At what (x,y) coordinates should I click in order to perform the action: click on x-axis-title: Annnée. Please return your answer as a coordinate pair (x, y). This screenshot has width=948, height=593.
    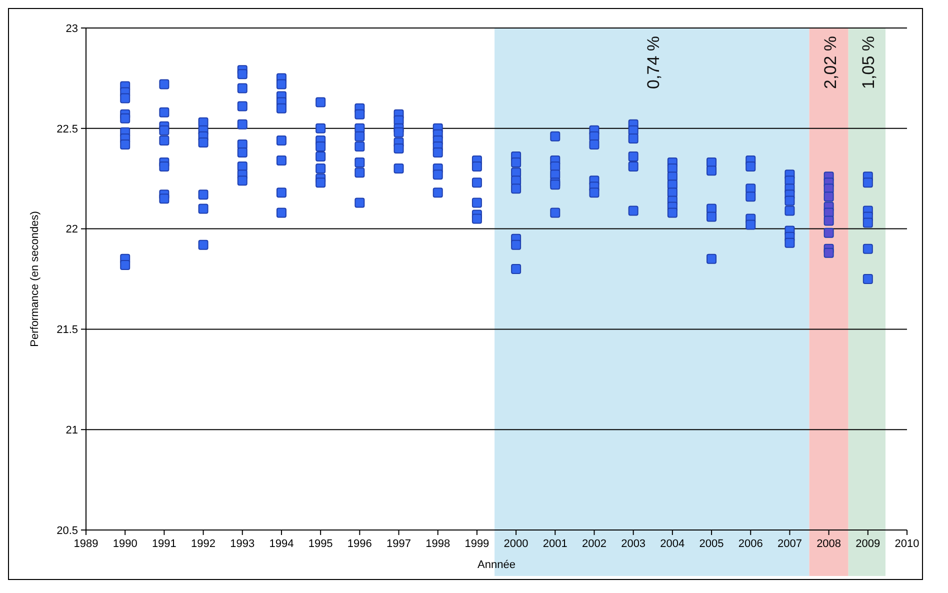
    Looking at the image, I should click on (497, 565).